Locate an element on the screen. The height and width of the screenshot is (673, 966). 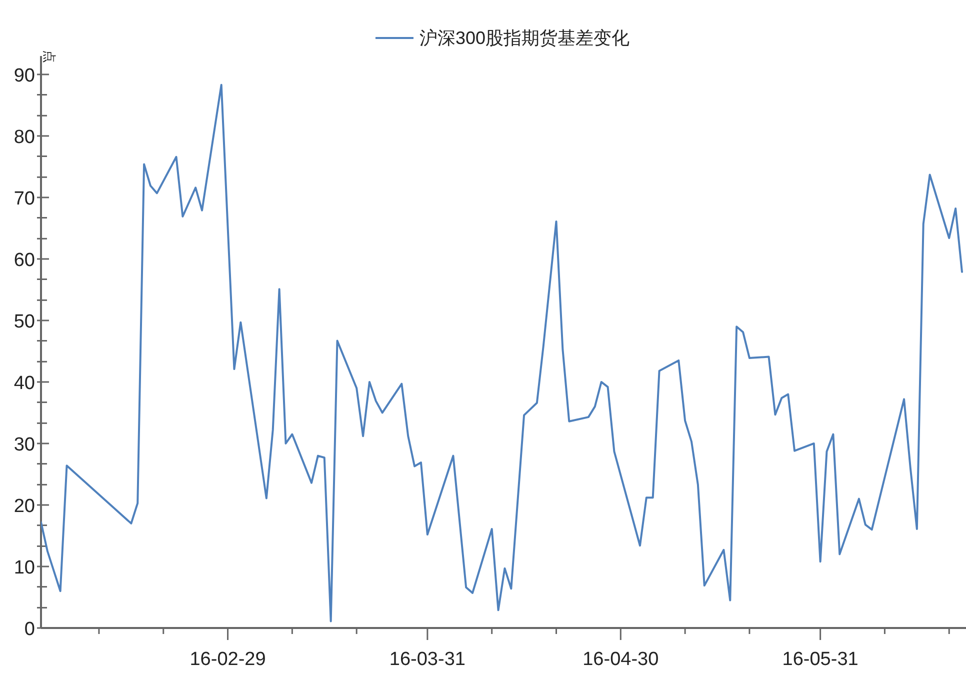
legend: 沪深300股指期货基差变化 is located at coordinates (502, 38).